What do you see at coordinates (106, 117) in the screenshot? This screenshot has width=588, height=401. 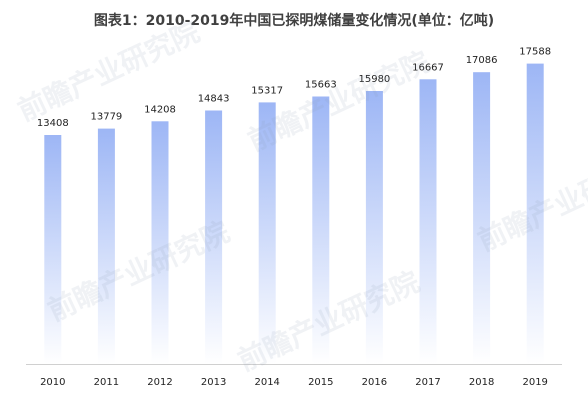 I see `value-label-2011: 13779` at bounding box center [106, 117].